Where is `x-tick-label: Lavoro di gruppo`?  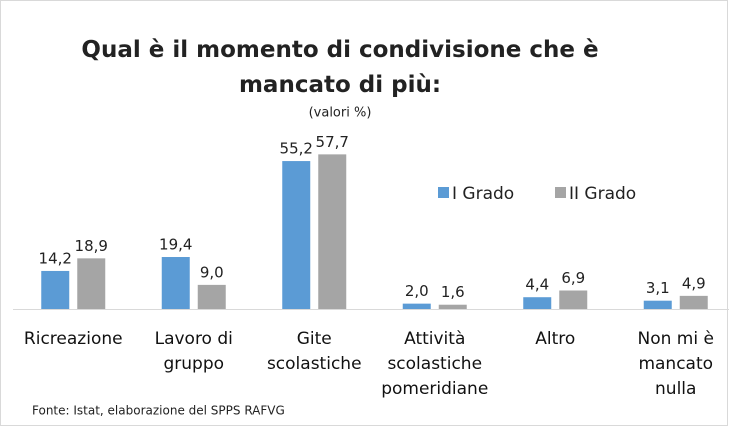
x-tick-label: Lavoro di gruppo is located at coordinates (193, 351).